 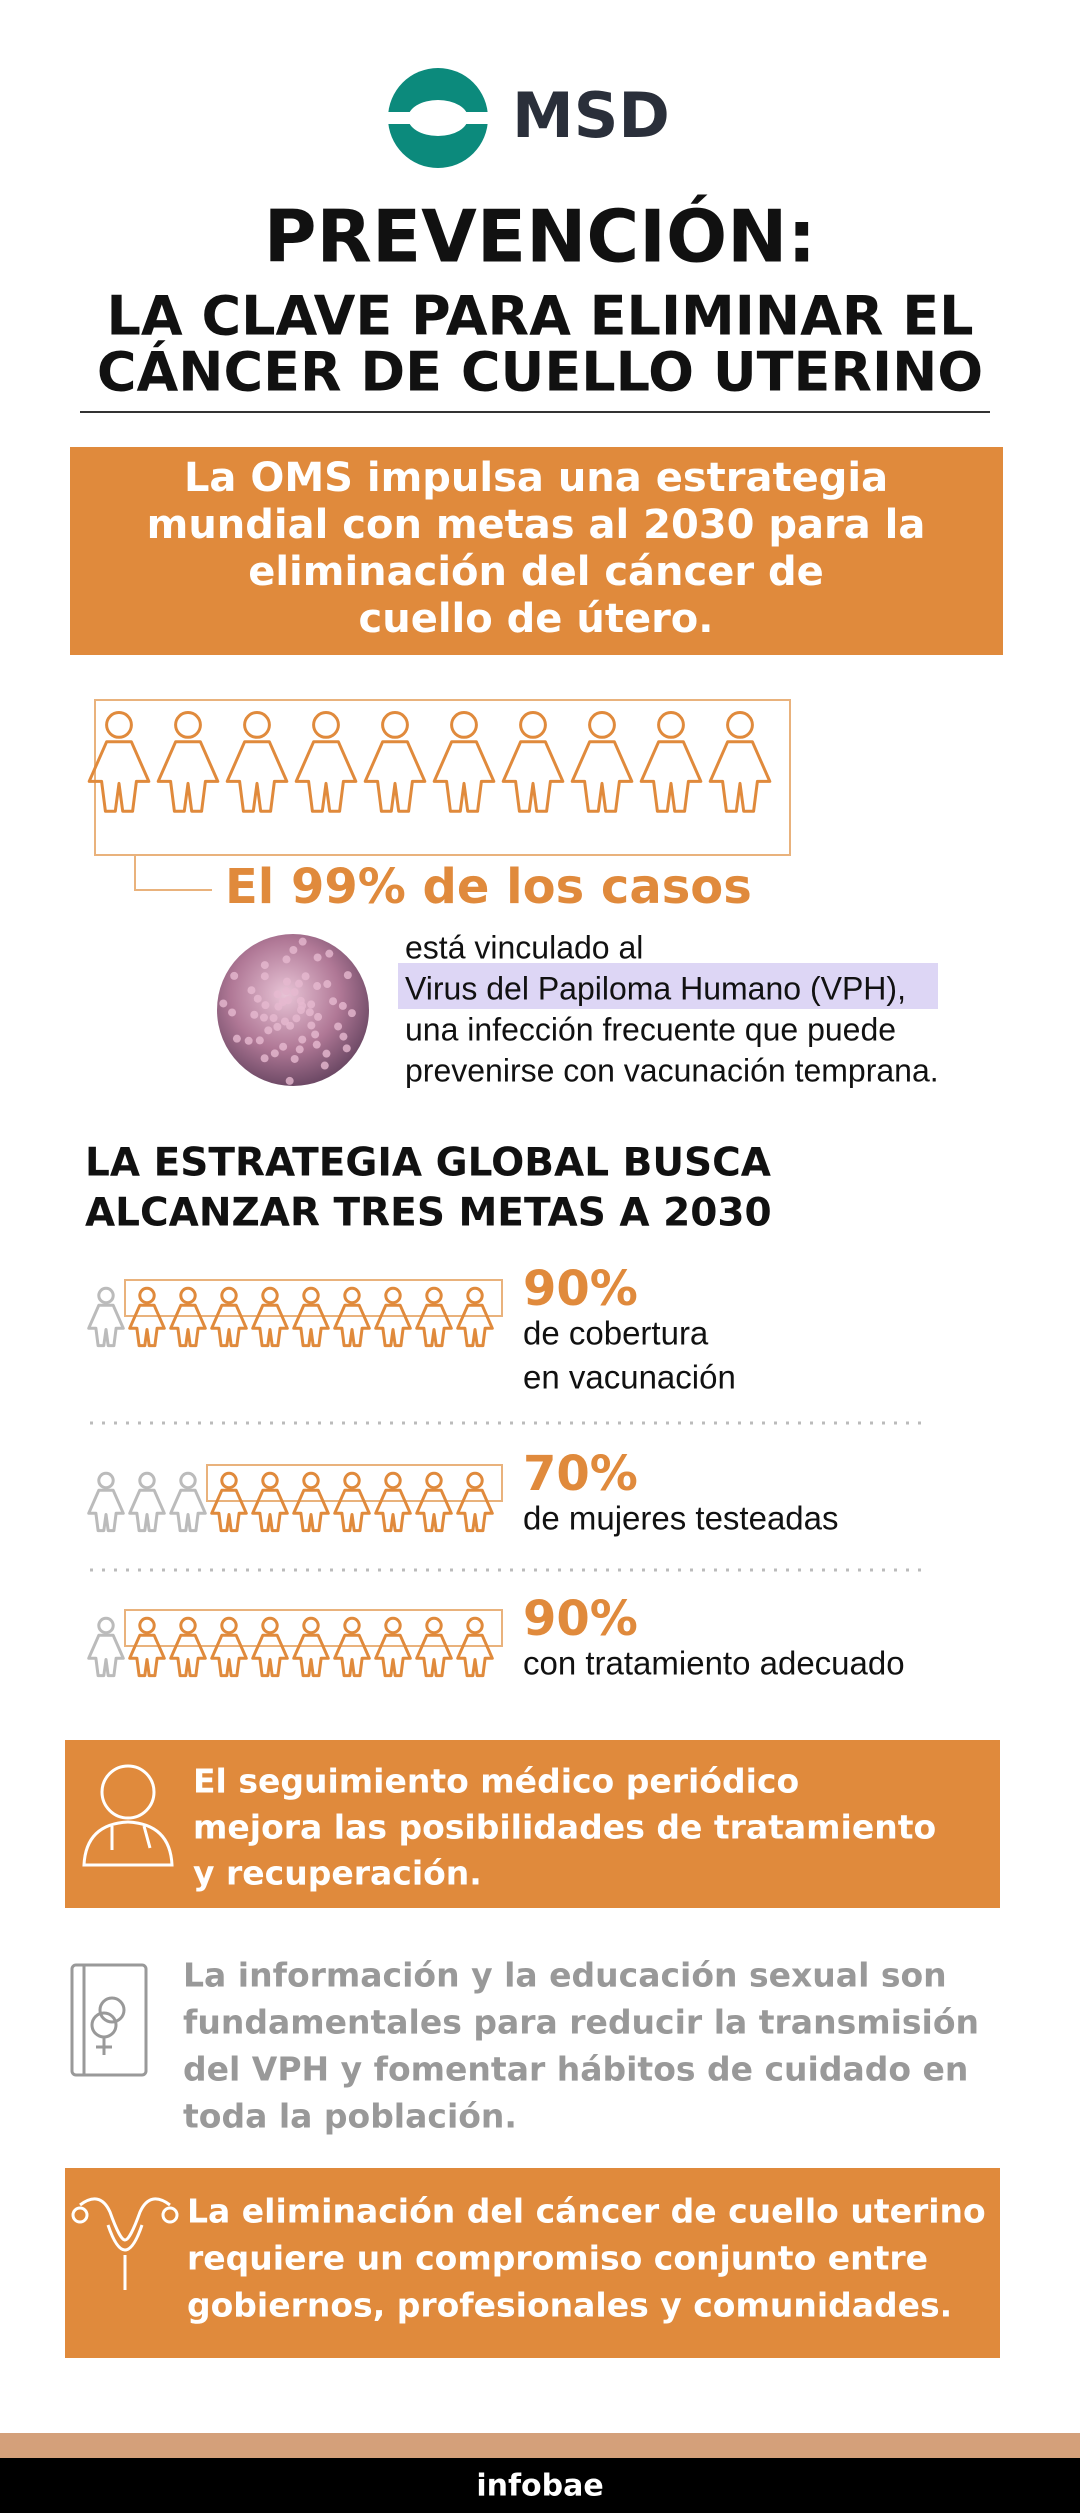 I want to click on people-row, so click(x=429, y=761).